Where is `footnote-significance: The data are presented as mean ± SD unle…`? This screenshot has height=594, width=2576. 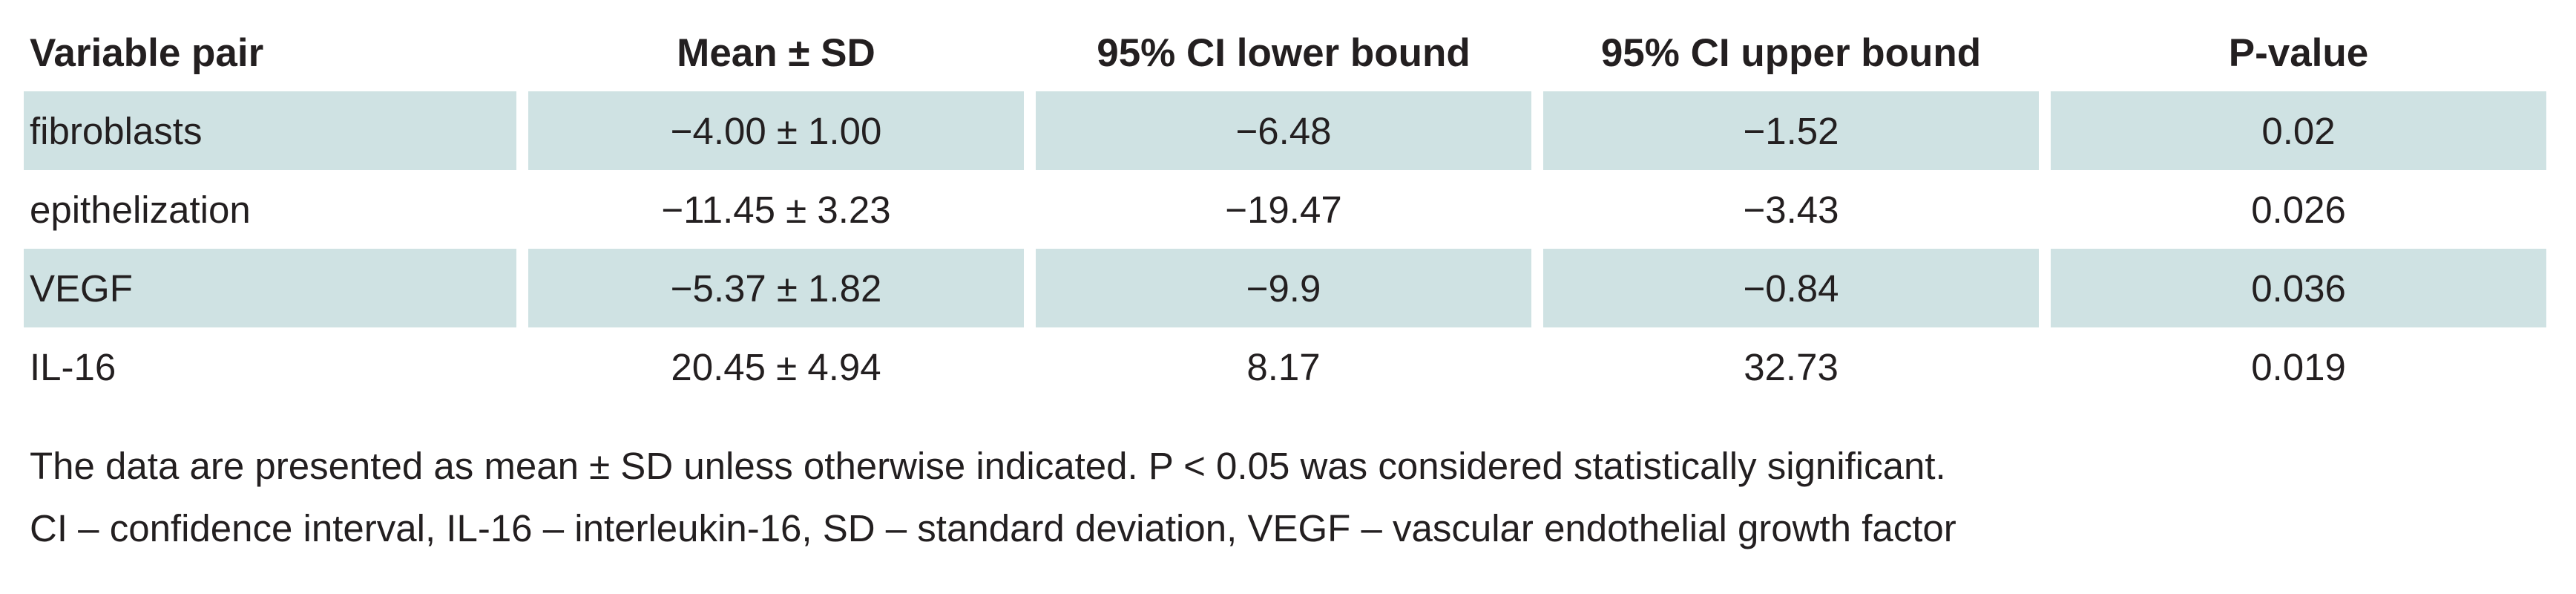 footnote-significance: The data are presented as mean ± SD unle… is located at coordinates (988, 466).